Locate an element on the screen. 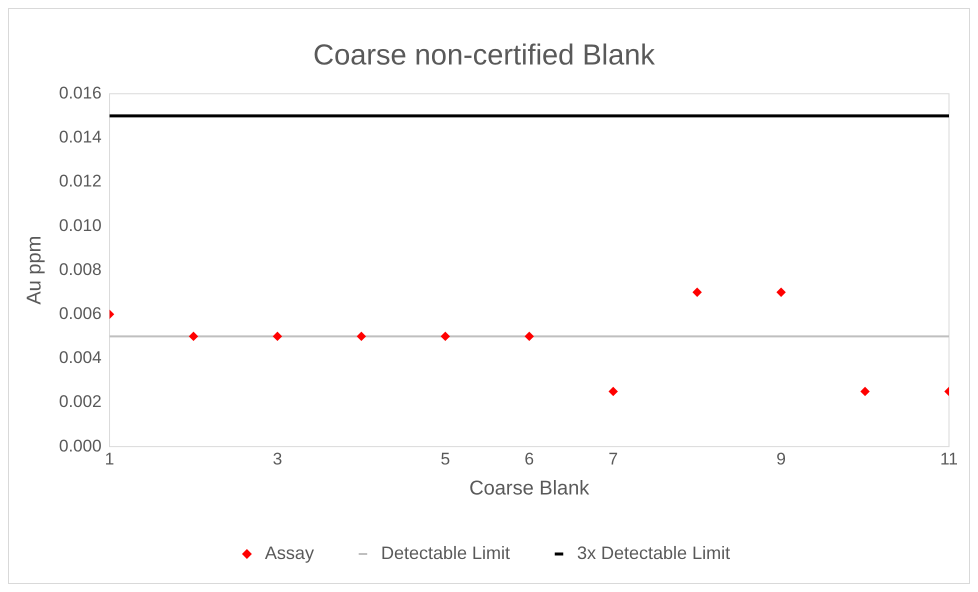 This screenshot has width=978, height=592. y-tick-label: 0.002 is located at coordinates (80, 402).